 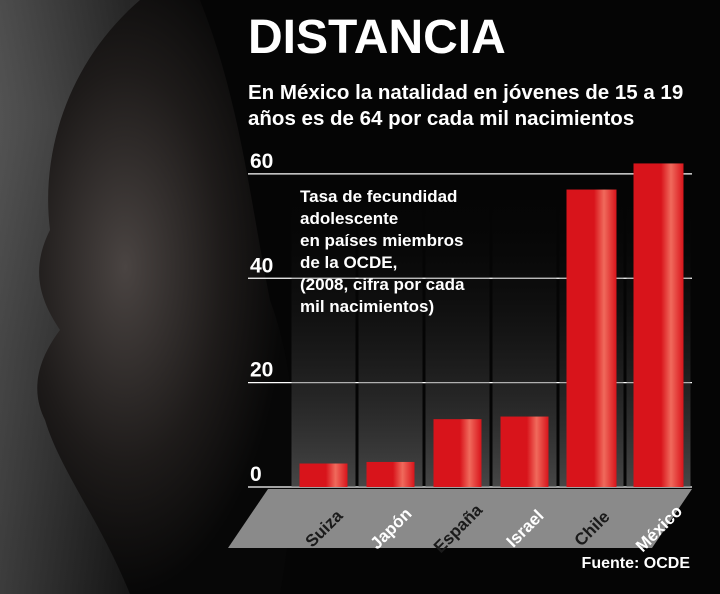 What do you see at coordinates (658, 325) in the screenshot?
I see `bar-méxico` at bounding box center [658, 325].